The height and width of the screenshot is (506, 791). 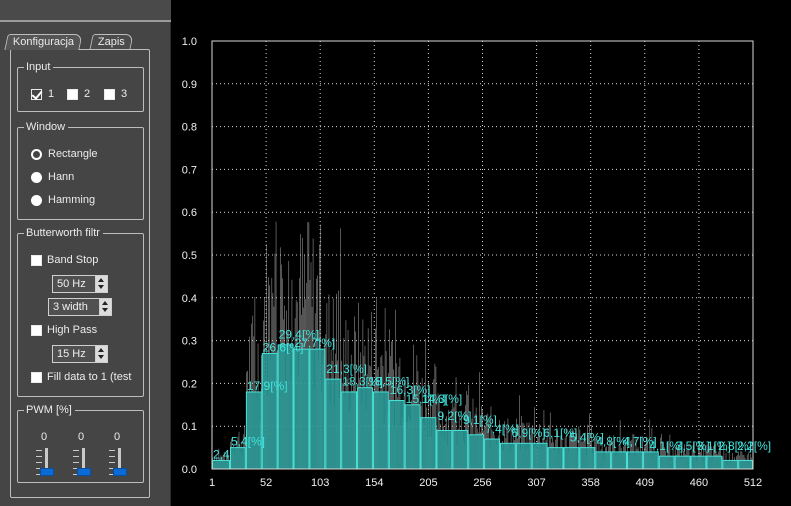 I want to click on band-stop-width-spinner: 3 width, so click(x=80, y=307).